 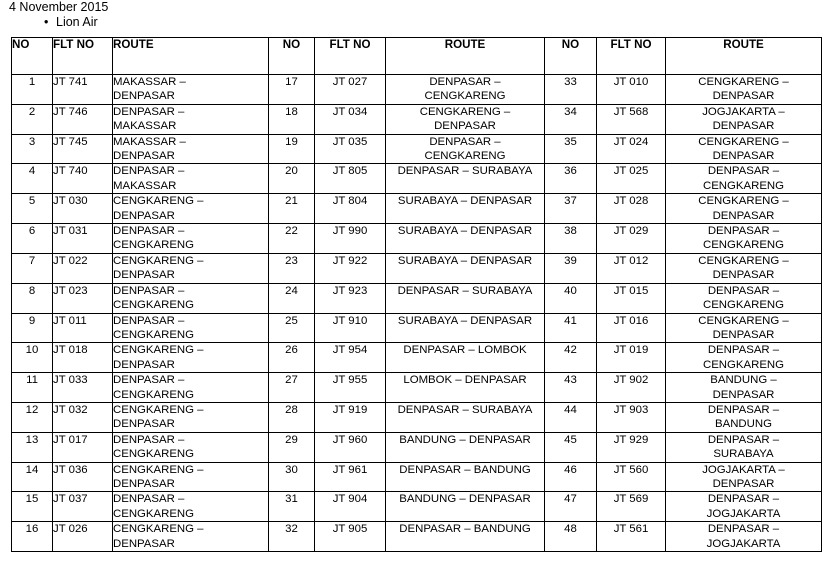 I want to click on route-destination: BANDUNG, so click(x=743, y=424).